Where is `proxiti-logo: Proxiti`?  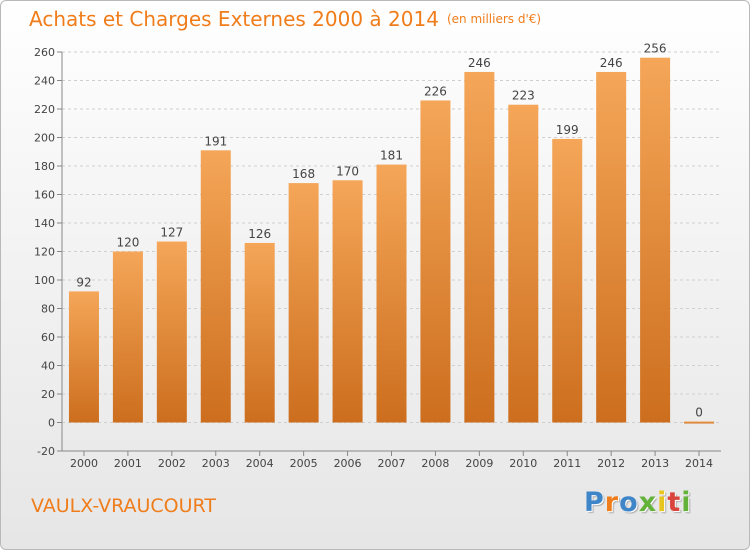
proxiti-logo: Proxiti is located at coordinates (638, 502).